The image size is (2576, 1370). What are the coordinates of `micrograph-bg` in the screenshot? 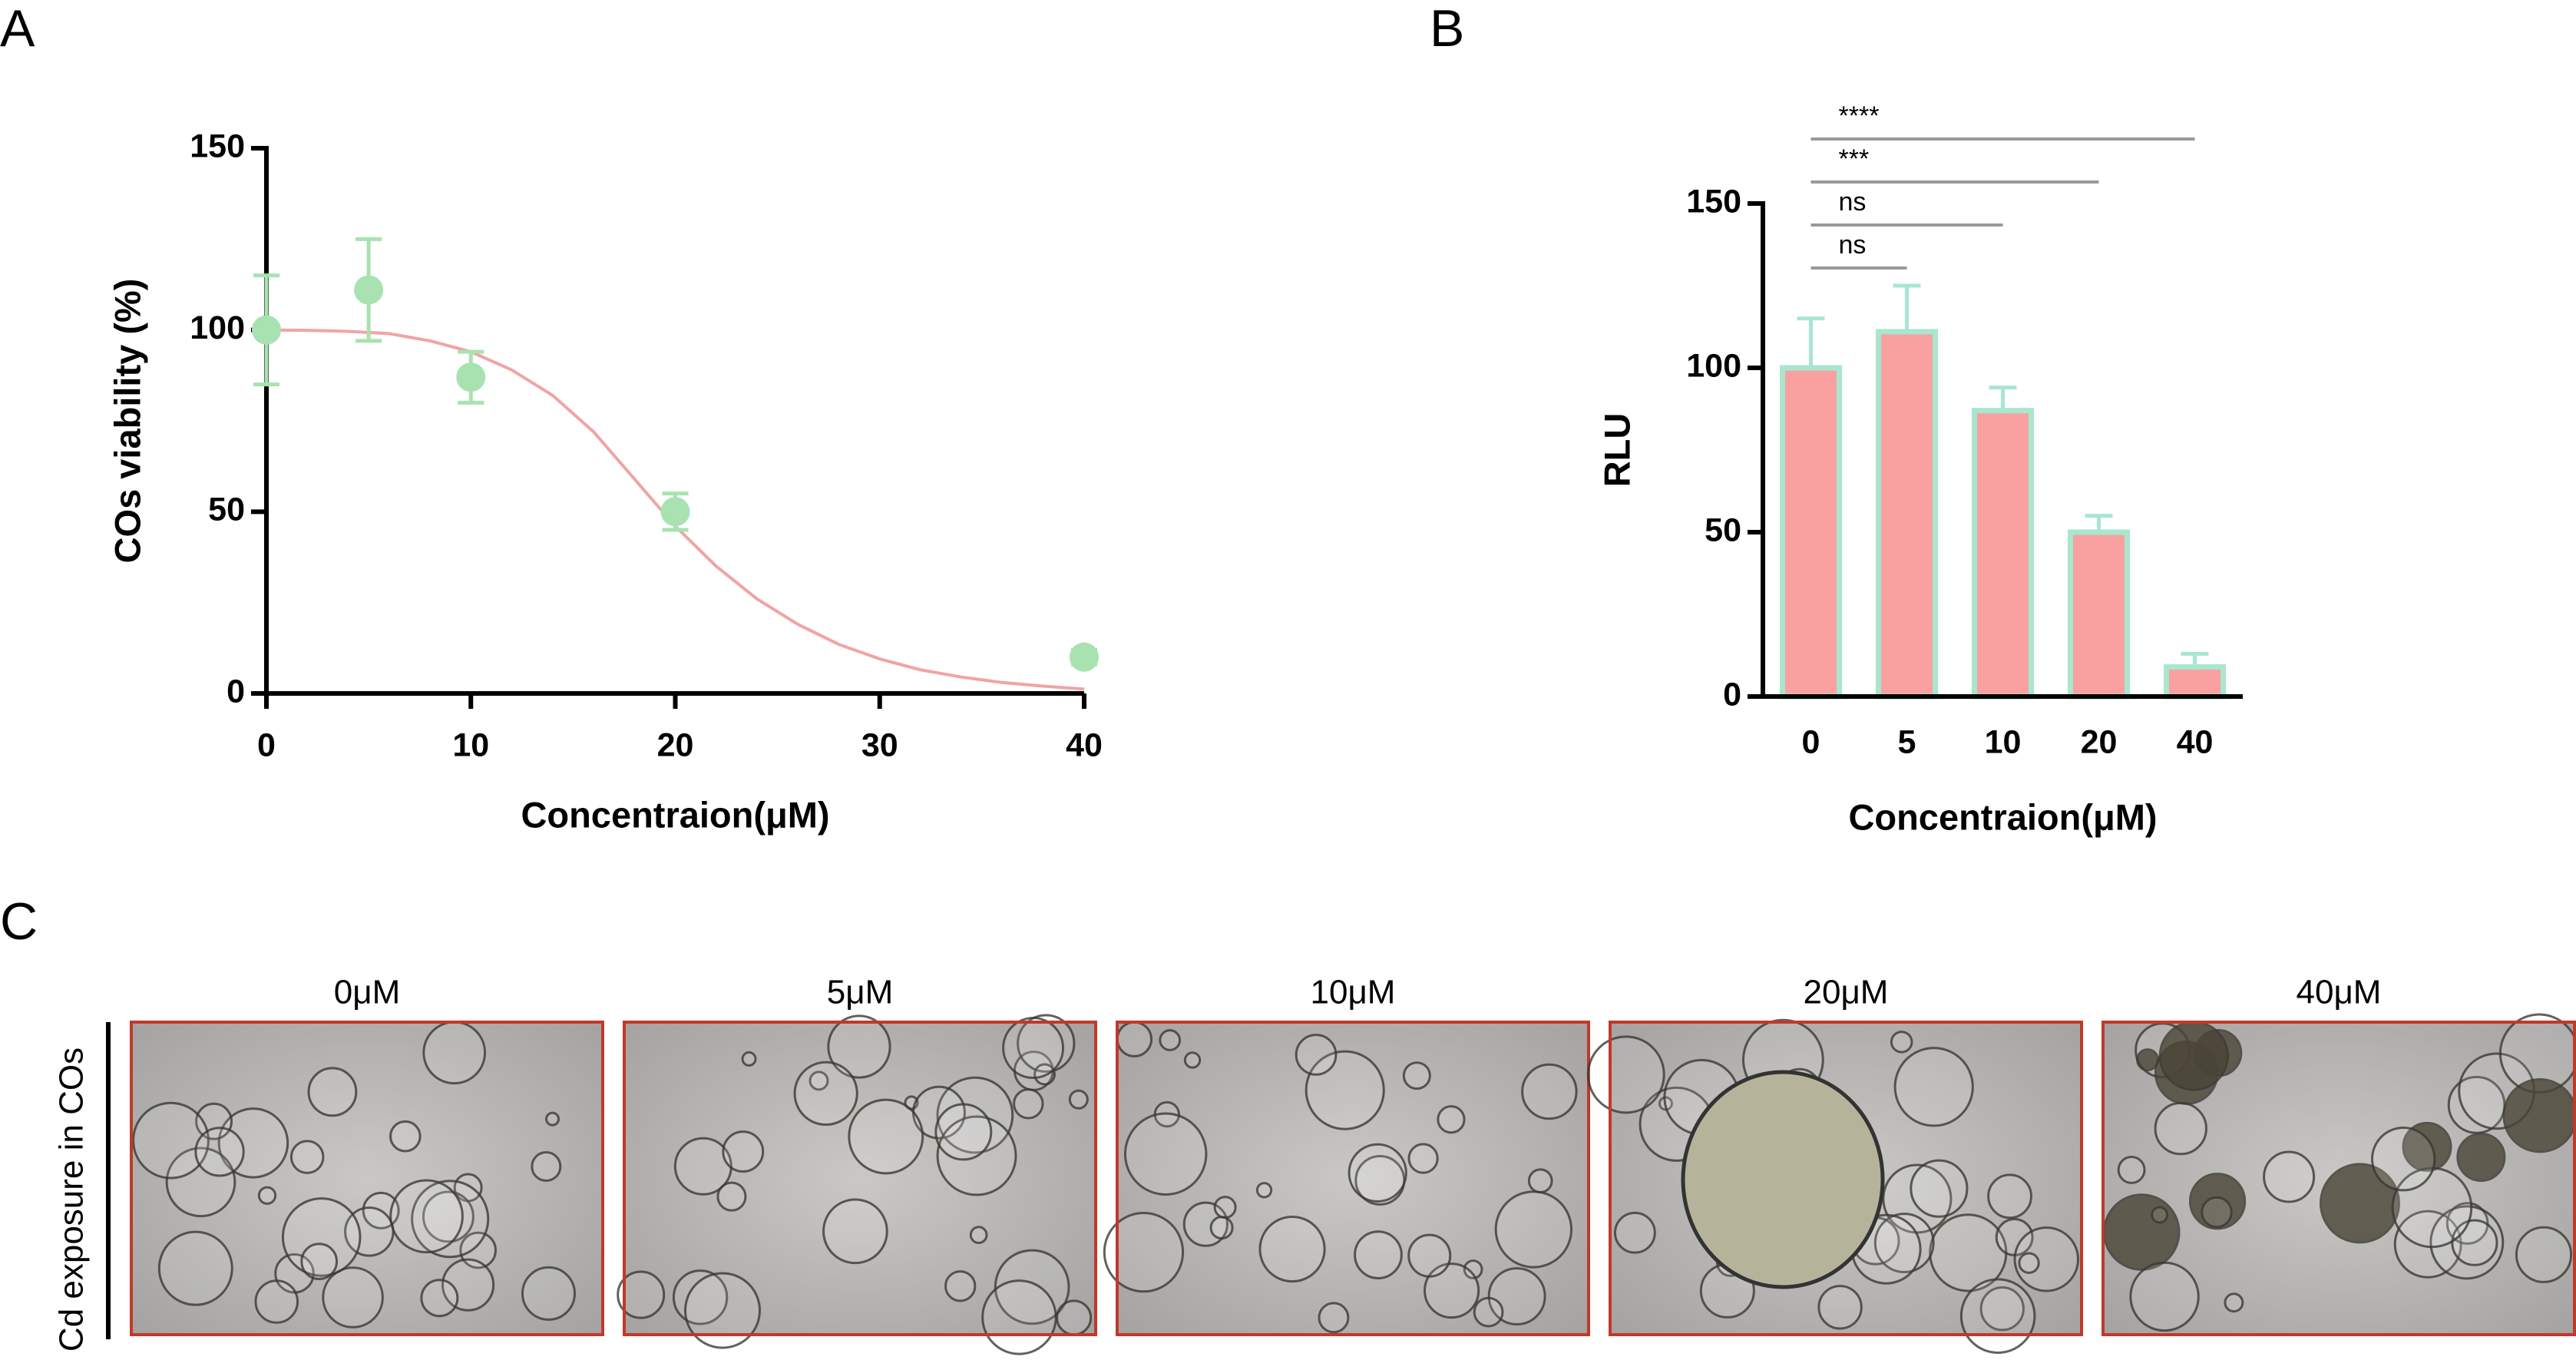 It's located at (1353, 1179).